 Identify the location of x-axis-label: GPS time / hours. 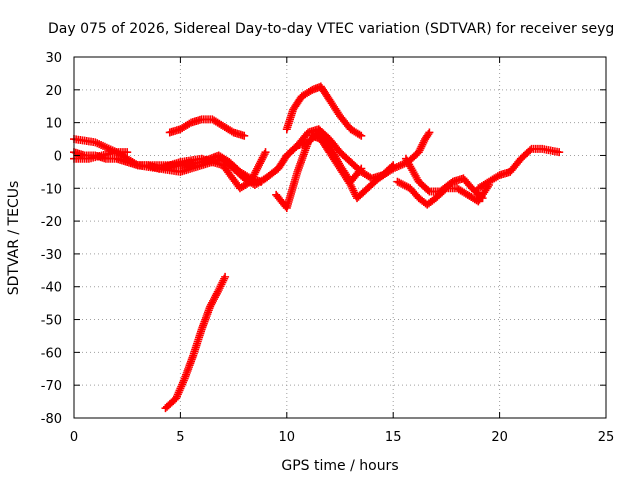
(339, 466).